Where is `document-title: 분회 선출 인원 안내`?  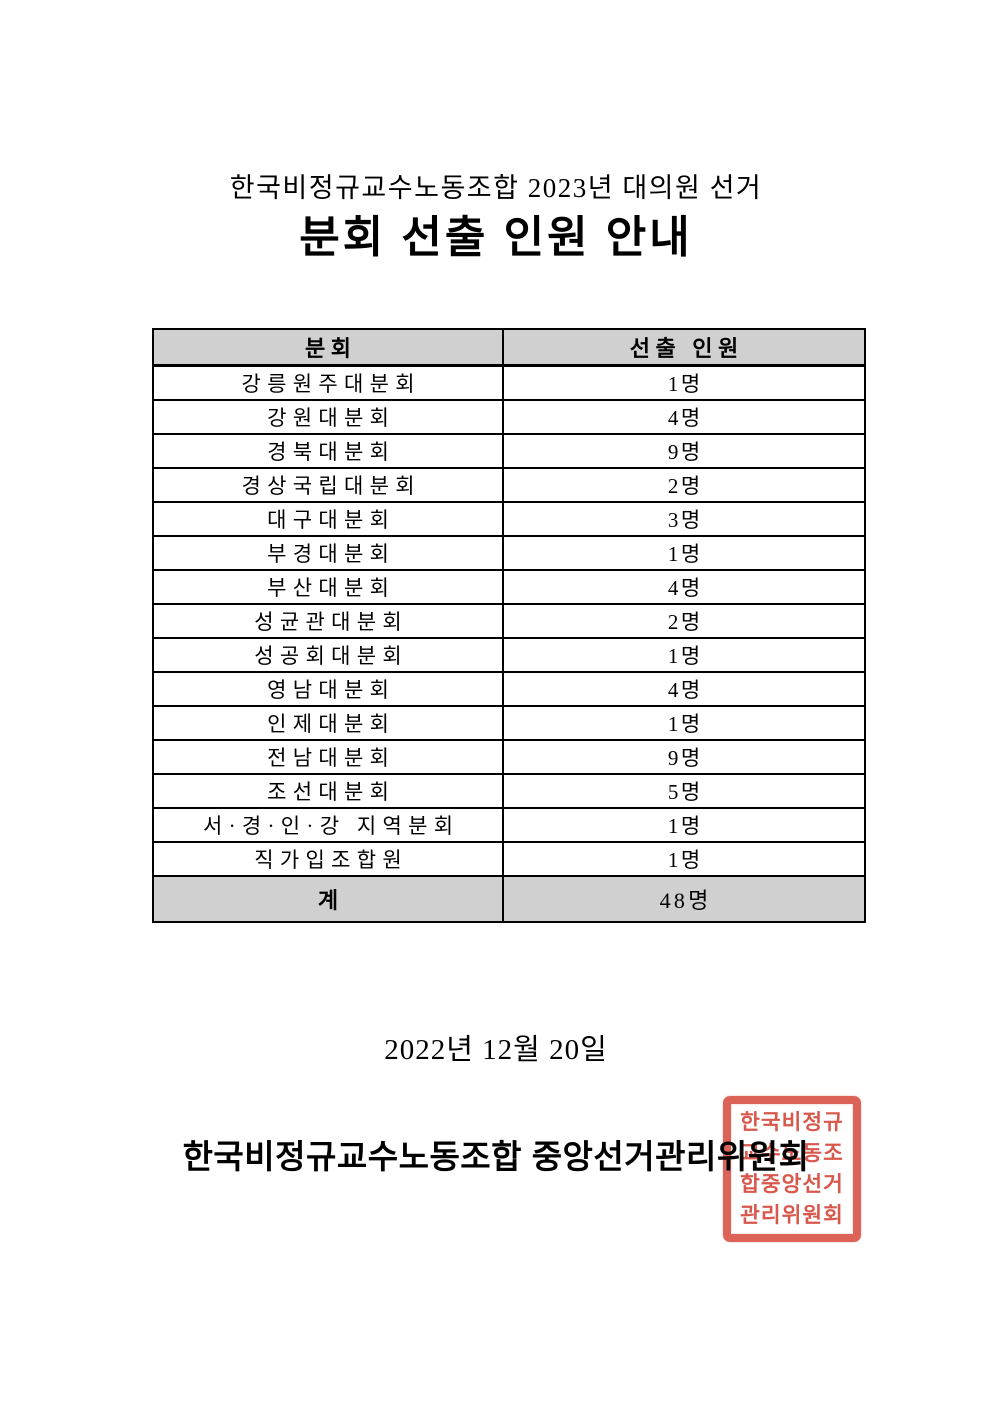 document-title: 분회 선출 인원 안내 is located at coordinates (496, 237).